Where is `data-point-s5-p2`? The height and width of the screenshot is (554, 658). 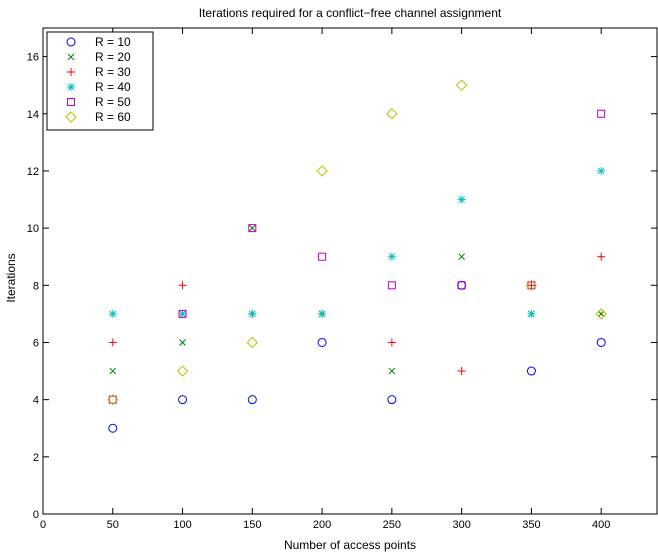 data-point-s5-p2 is located at coordinates (252, 342).